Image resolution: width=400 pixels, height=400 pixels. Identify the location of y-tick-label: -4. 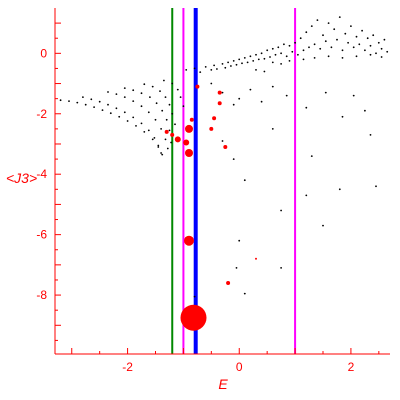
(41, 174).